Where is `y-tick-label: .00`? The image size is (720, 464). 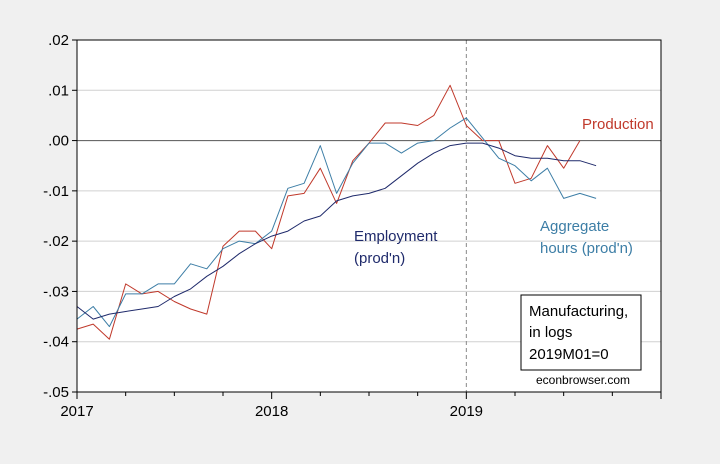 y-tick-label: .00 is located at coordinates (58, 141).